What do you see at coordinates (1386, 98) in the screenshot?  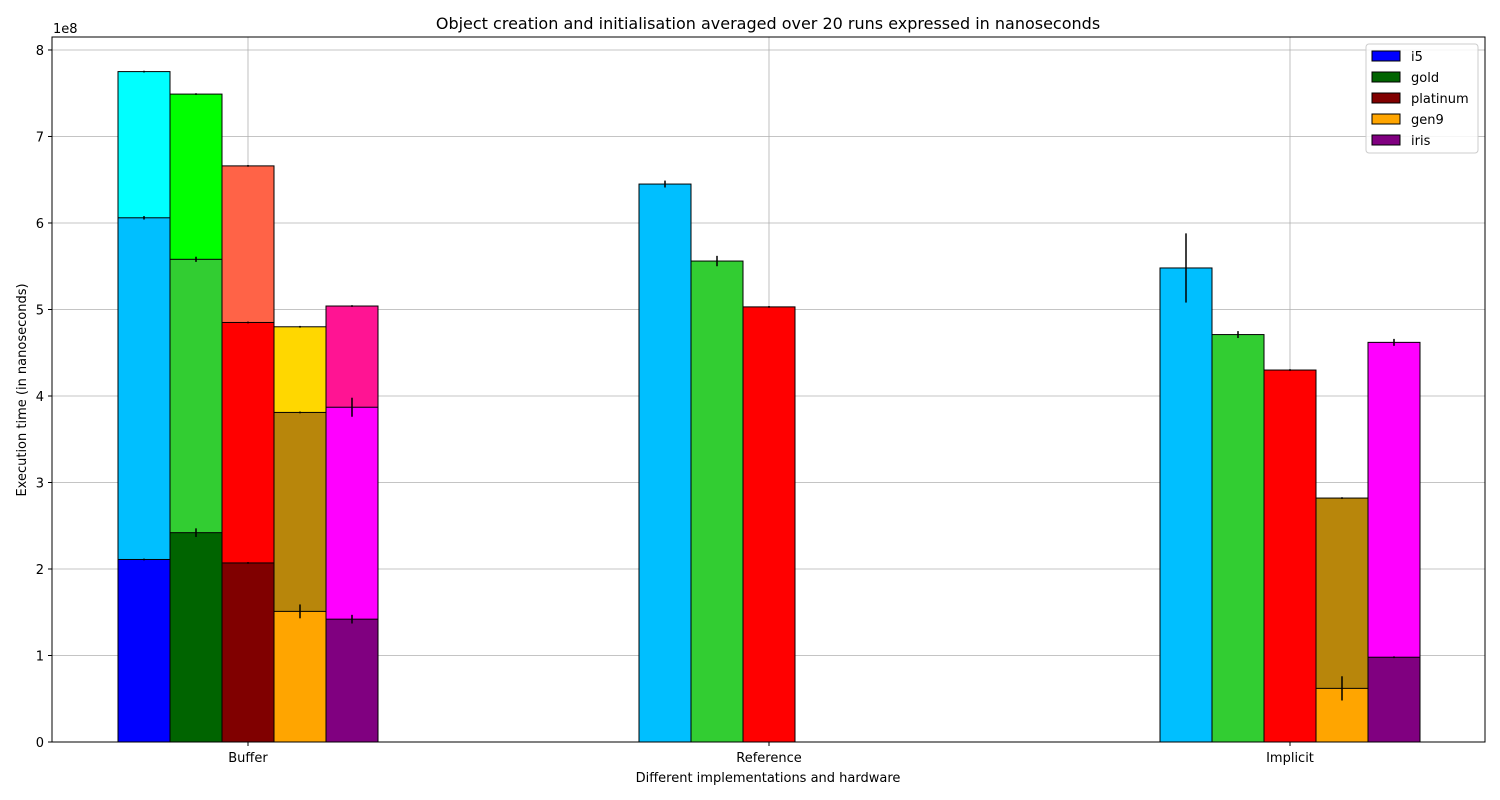 I see `legend-swatch-platinum` at bounding box center [1386, 98].